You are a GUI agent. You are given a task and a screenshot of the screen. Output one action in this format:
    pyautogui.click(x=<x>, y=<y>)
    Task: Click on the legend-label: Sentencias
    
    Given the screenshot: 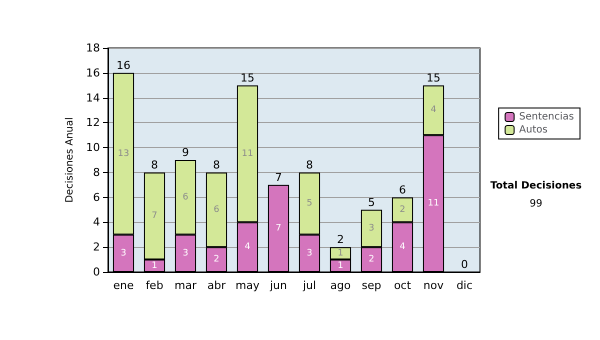 What is the action you would take?
    pyautogui.click(x=546, y=117)
    